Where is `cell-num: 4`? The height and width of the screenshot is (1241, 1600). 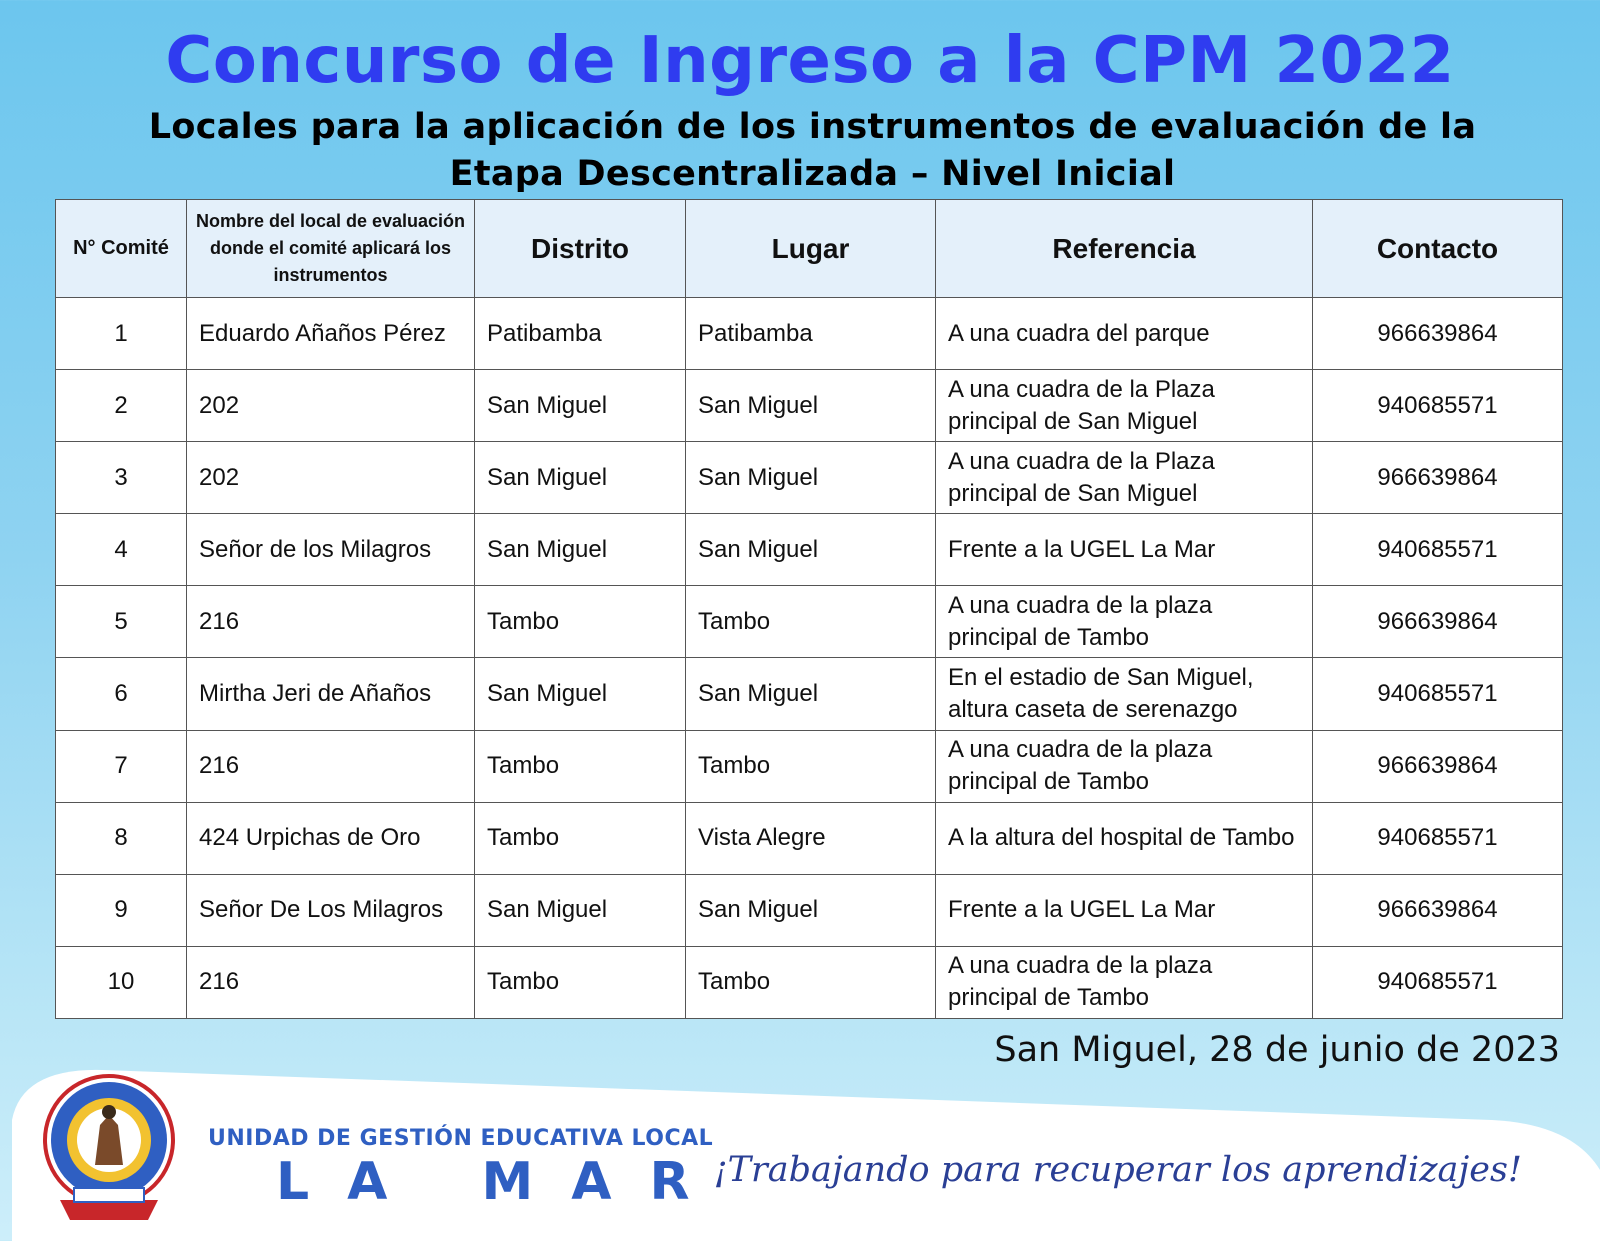
cell-num: 4 is located at coordinates (121, 550).